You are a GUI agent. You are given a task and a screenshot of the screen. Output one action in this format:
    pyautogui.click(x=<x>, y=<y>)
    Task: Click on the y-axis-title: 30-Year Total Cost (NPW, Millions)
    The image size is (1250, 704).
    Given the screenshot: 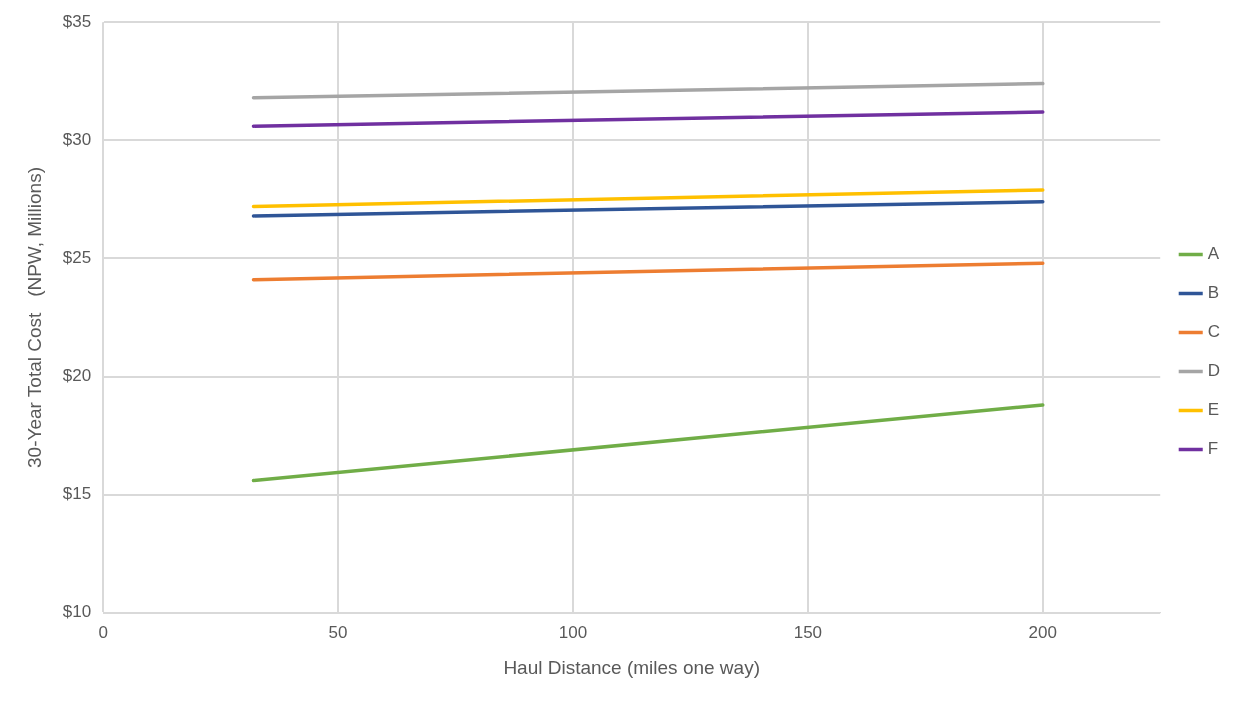 What is the action you would take?
    pyautogui.click(x=34, y=317)
    